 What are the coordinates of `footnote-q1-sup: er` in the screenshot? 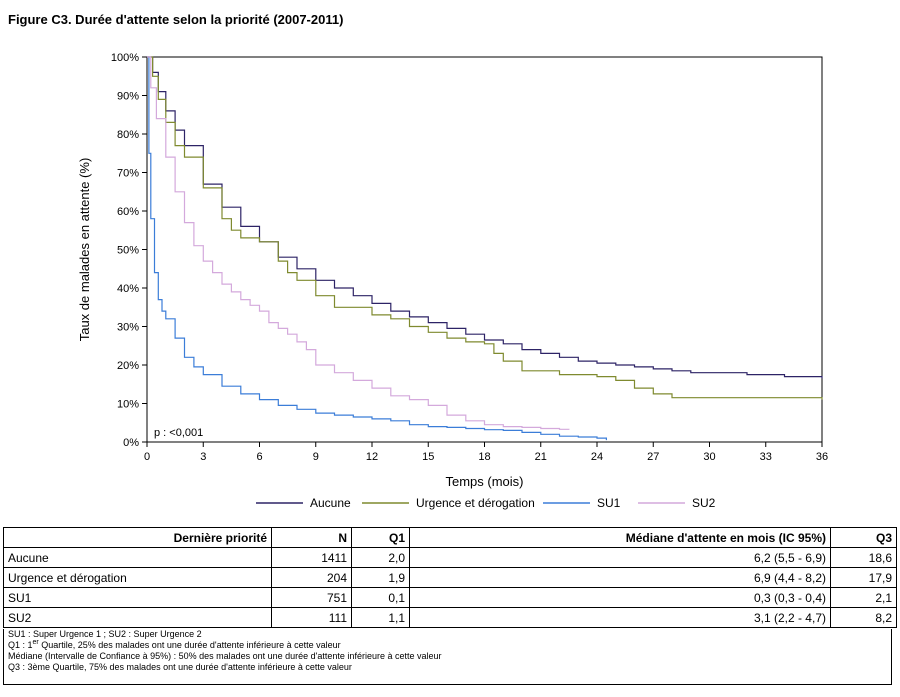 It's located at (35, 642).